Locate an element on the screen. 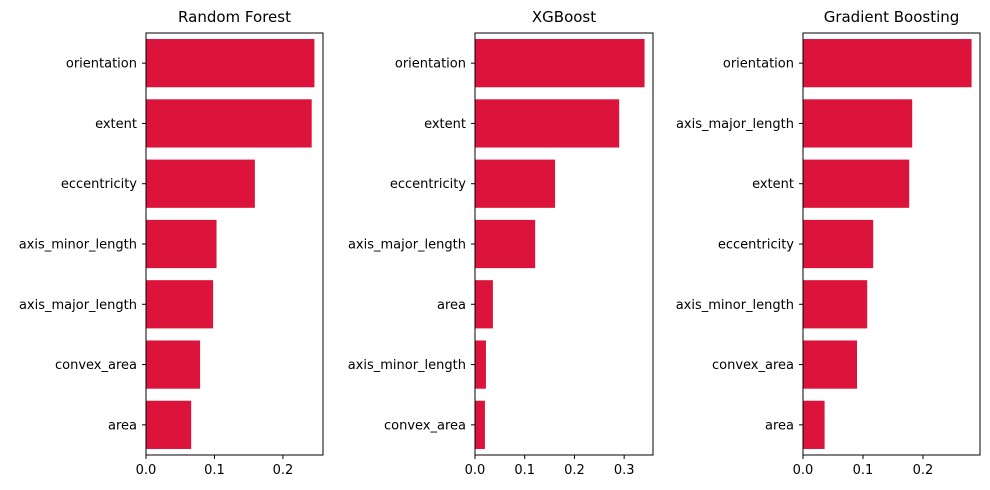  chart-title: Gradient Boosting is located at coordinates (892, 17).